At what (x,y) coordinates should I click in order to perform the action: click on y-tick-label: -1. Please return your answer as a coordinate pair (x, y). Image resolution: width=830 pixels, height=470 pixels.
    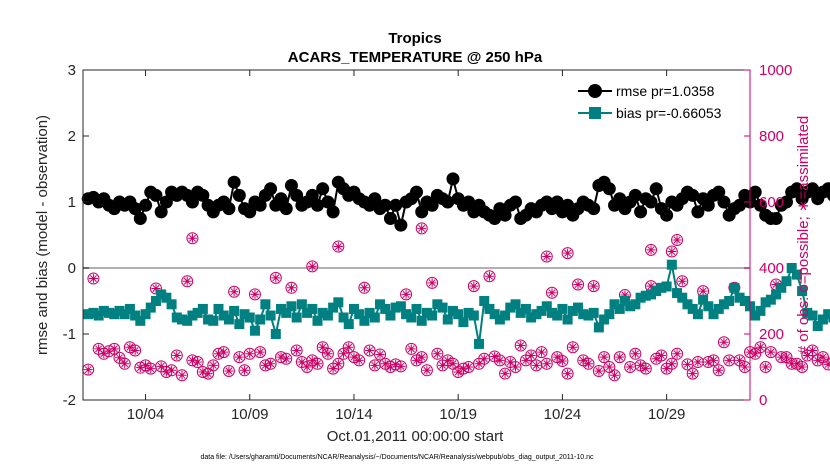
    Looking at the image, I should click on (69, 334).